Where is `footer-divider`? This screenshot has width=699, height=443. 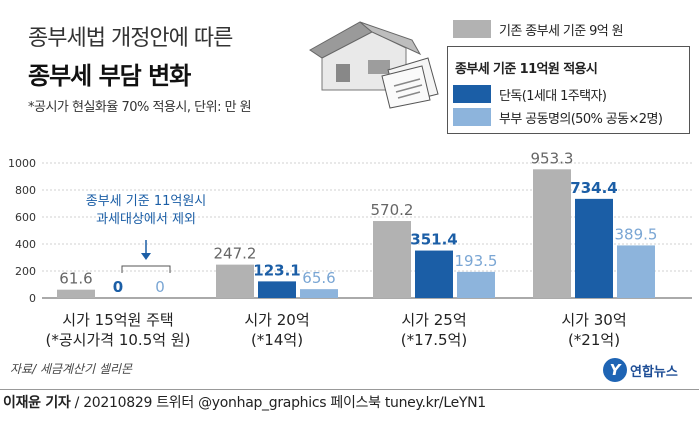
footer-divider is located at coordinates (349, 389).